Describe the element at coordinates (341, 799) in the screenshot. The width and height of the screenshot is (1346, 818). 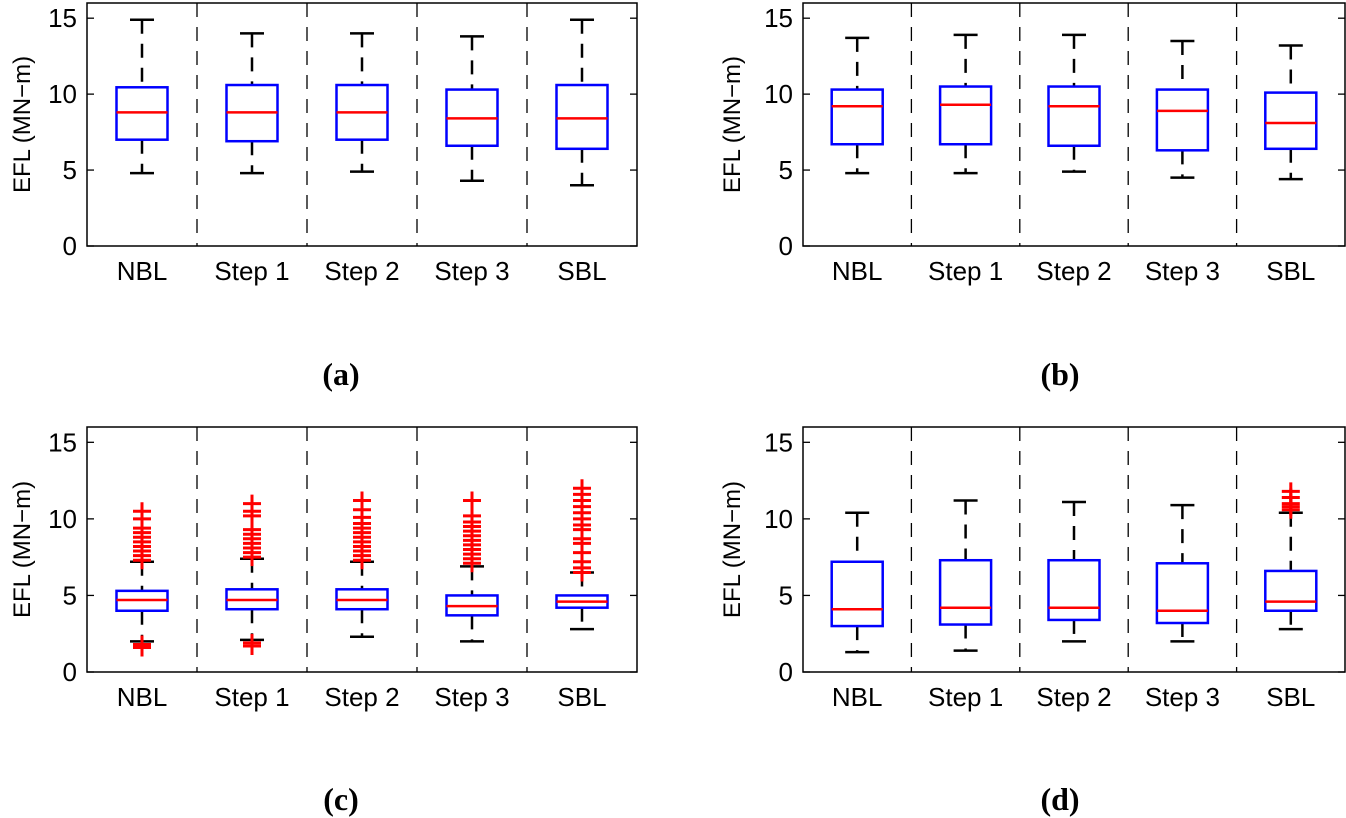
I see `panel-label: (c)` at that location.